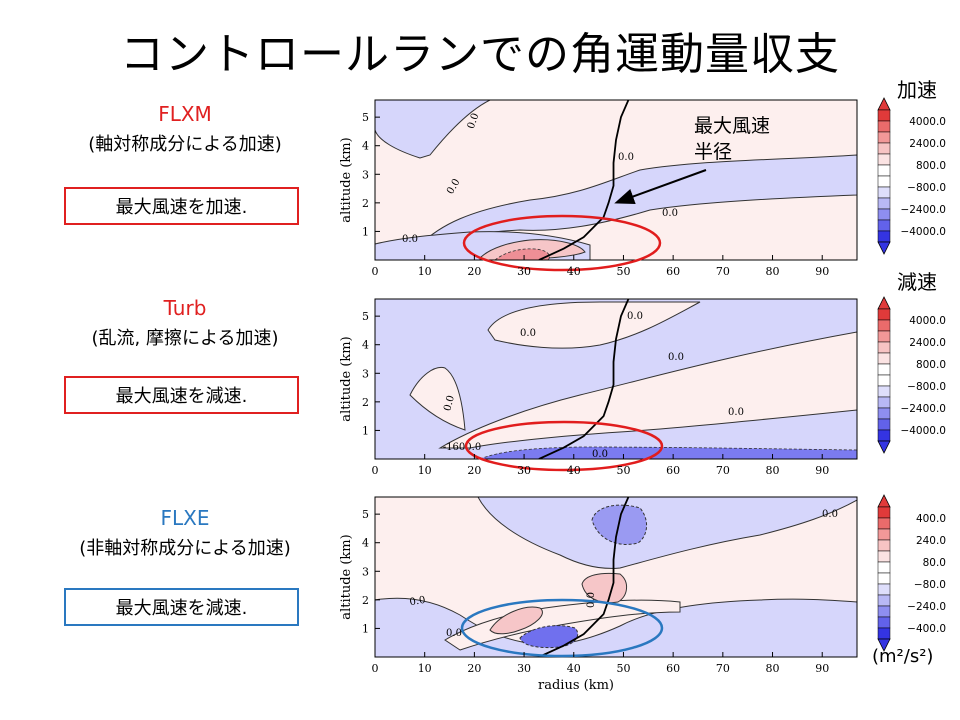 The width and height of the screenshot is (960, 720). Describe the element at coordinates (185, 114) in the screenshot. I see `term-flxm-name: FLXM` at that location.